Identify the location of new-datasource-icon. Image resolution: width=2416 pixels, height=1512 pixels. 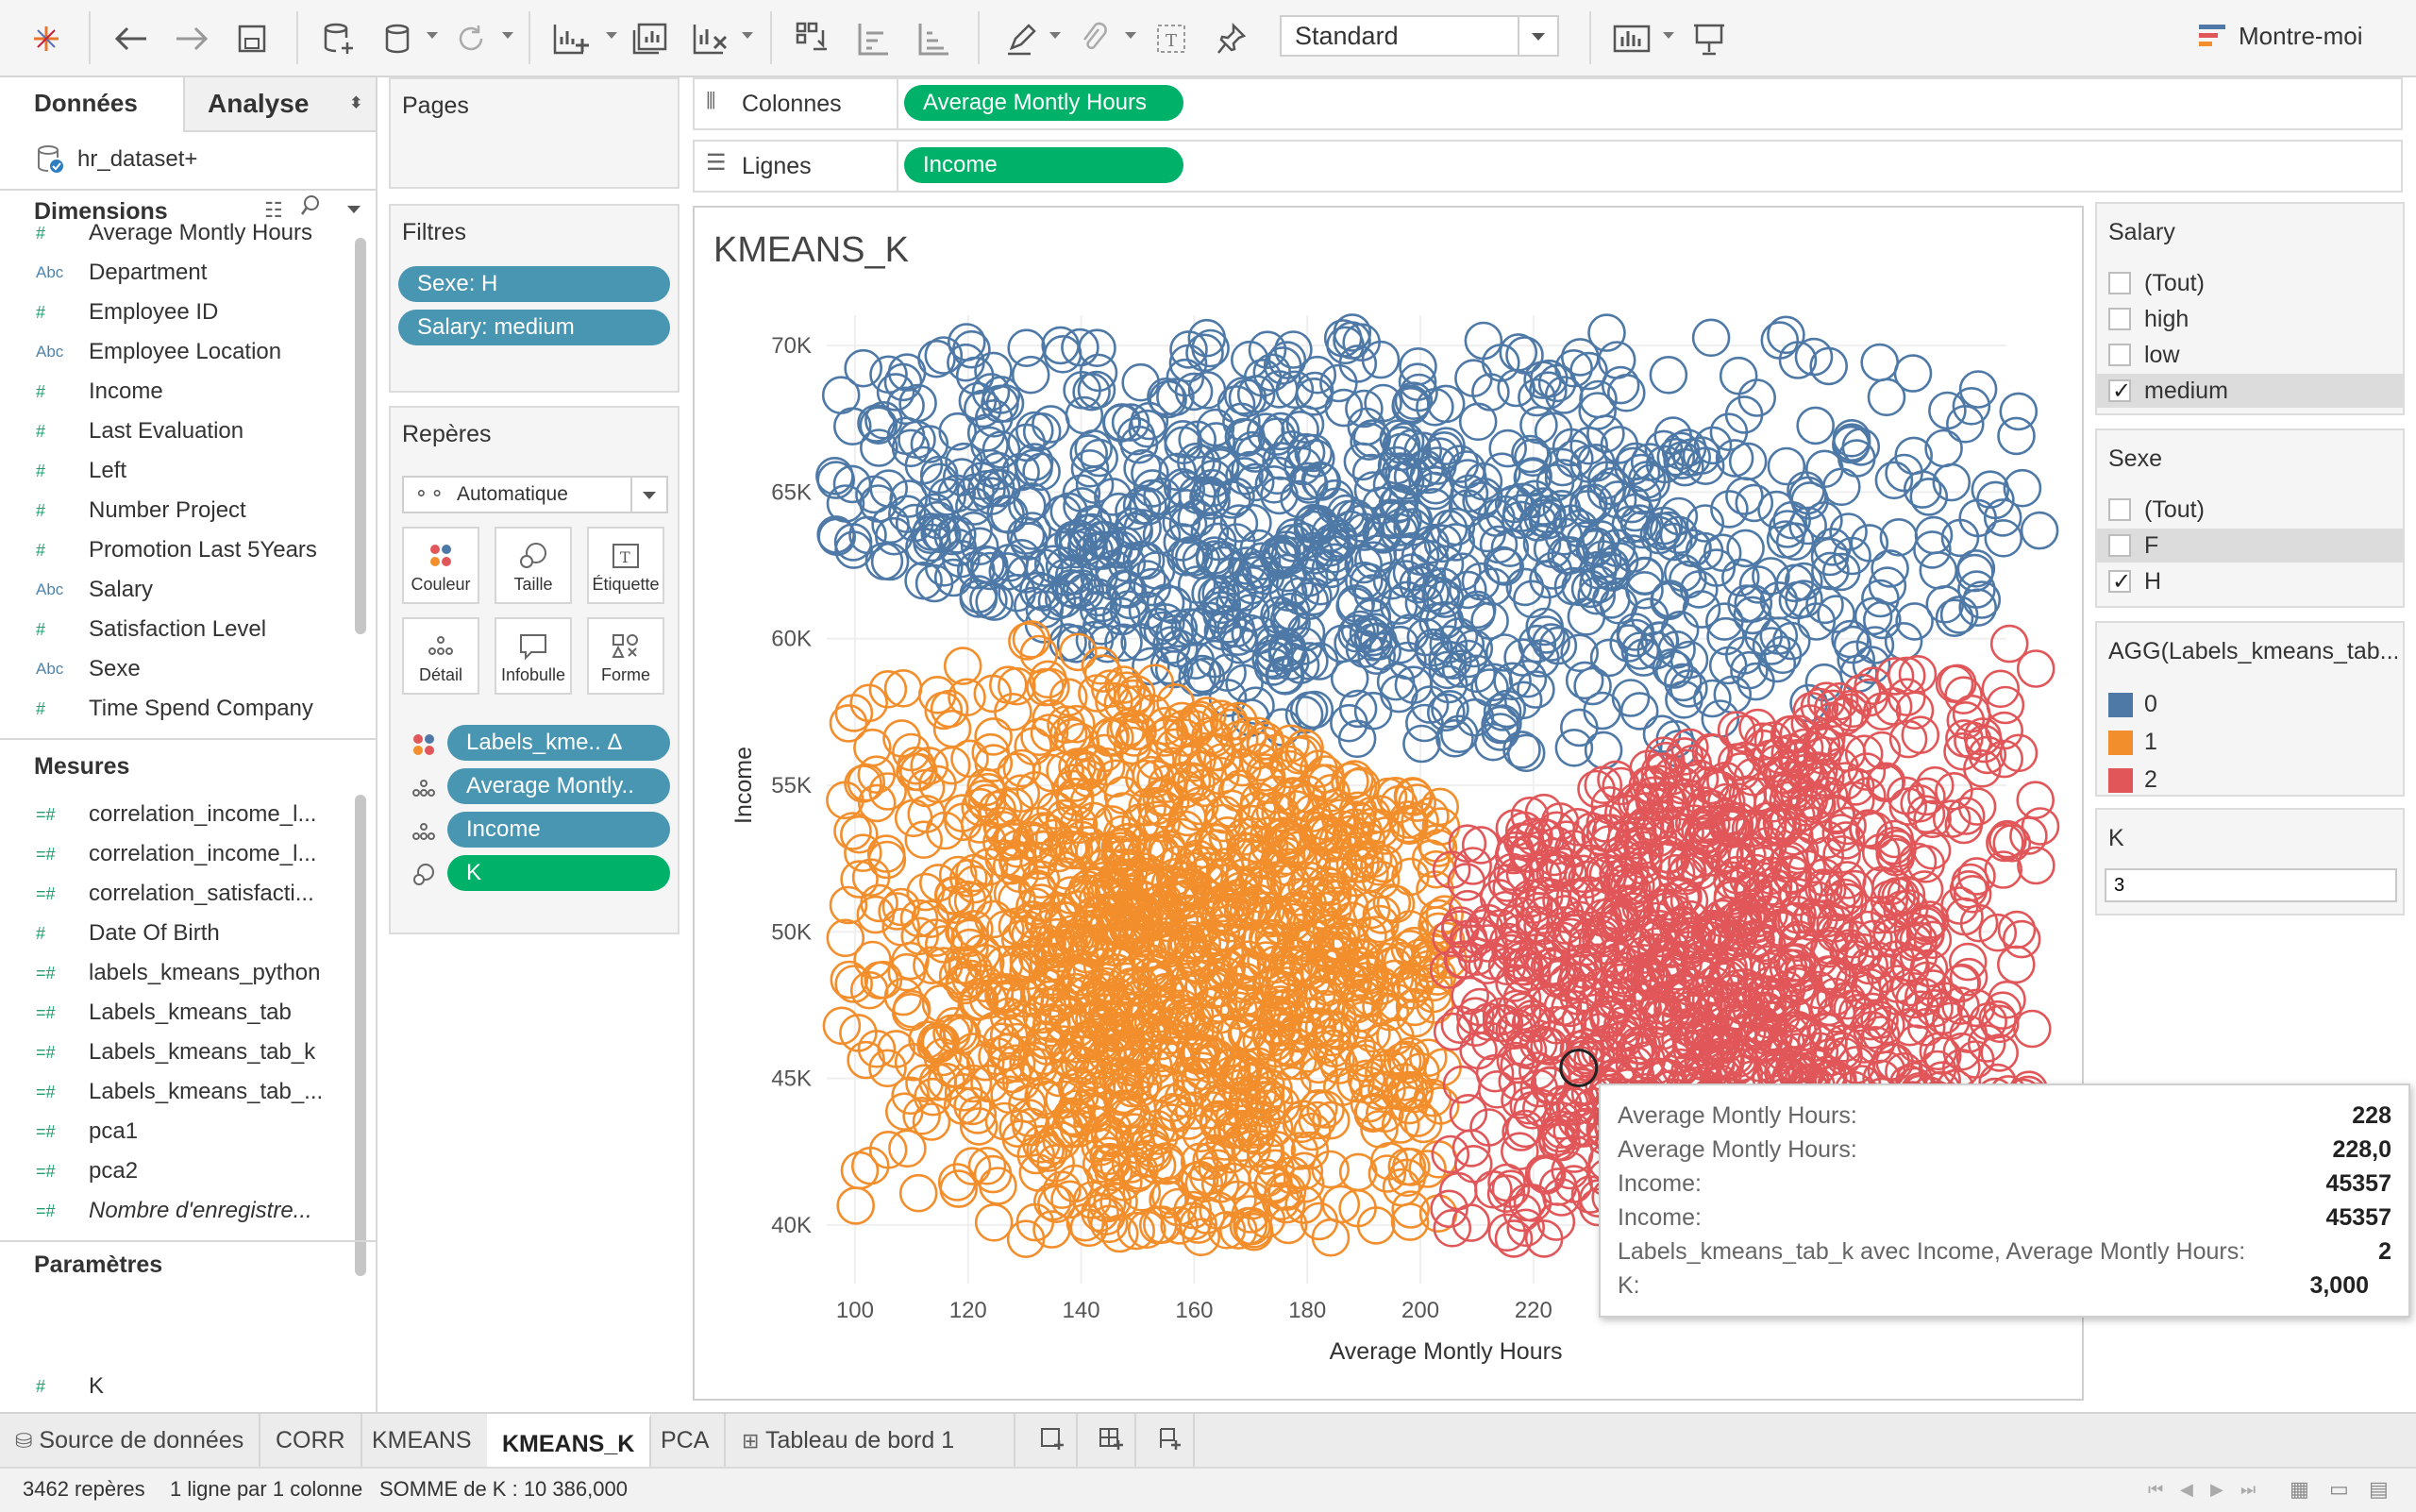
(339, 38).